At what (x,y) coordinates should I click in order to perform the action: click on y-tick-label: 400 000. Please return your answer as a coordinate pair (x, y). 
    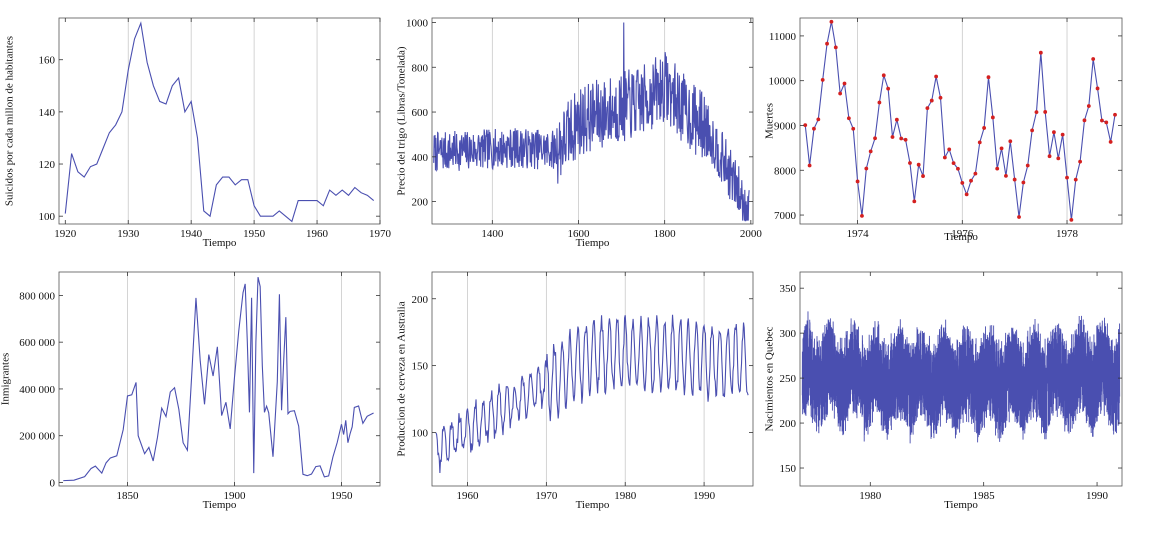
    Looking at the image, I should click on (37, 390).